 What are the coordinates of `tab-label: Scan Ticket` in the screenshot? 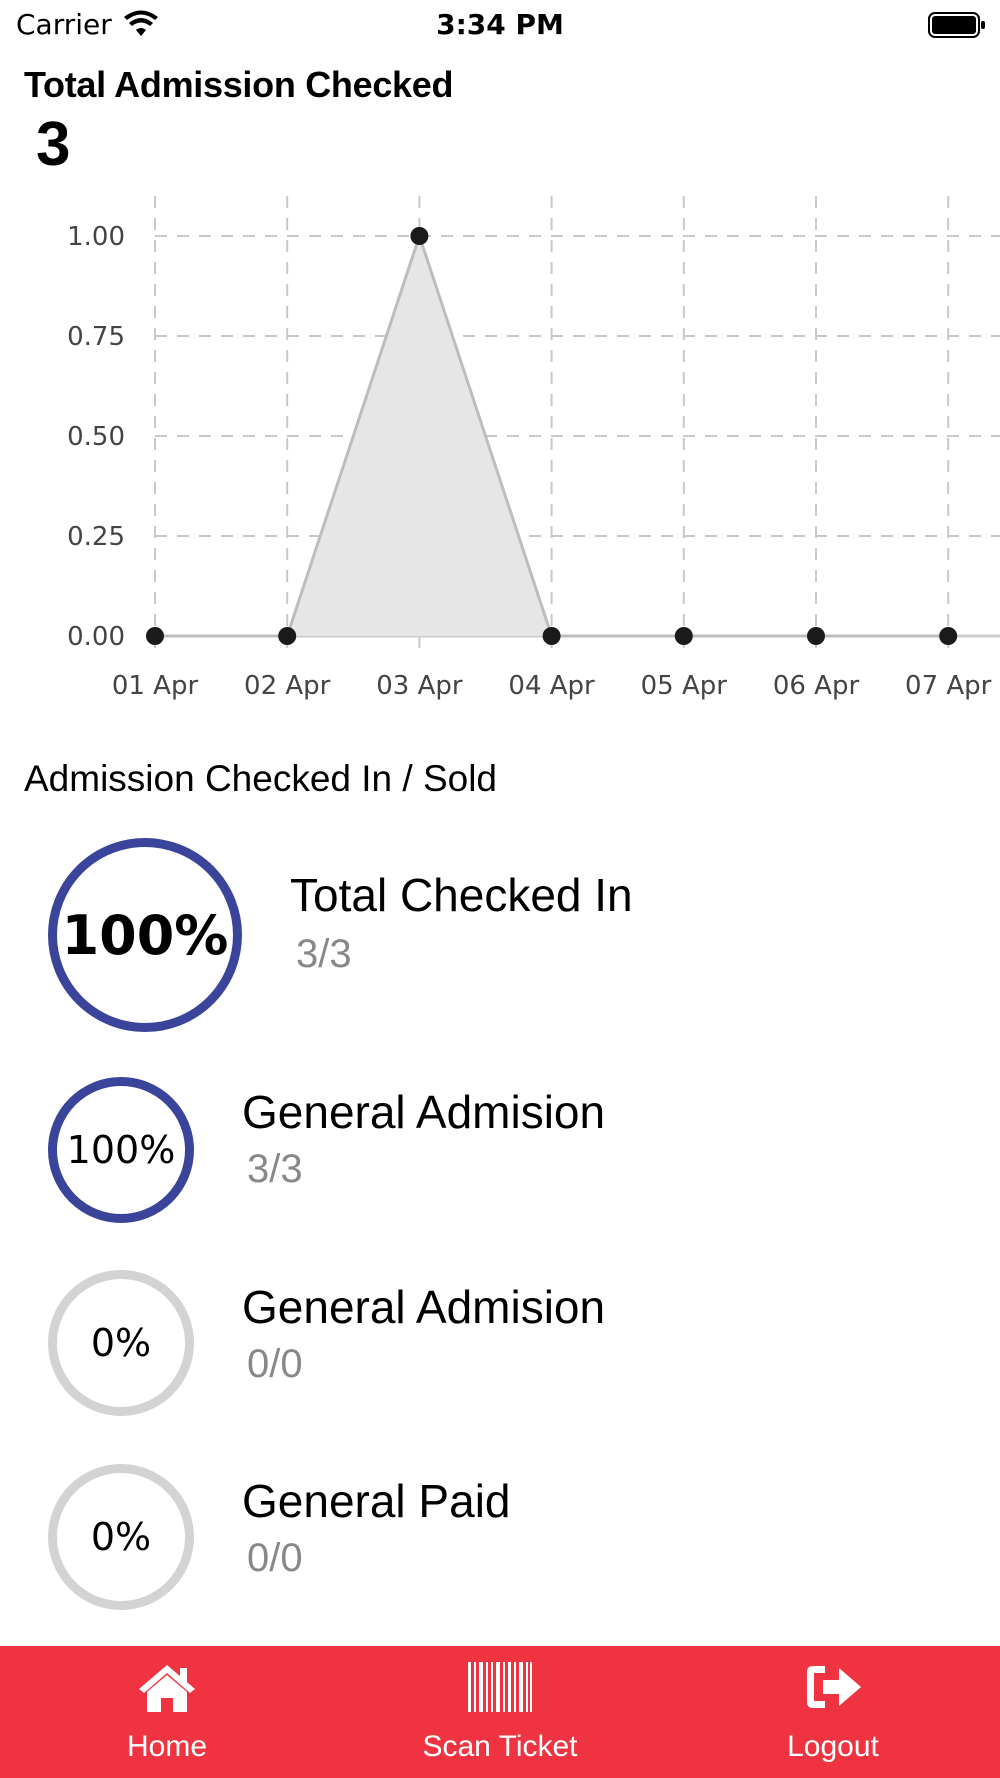 It's located at (500, 1746).